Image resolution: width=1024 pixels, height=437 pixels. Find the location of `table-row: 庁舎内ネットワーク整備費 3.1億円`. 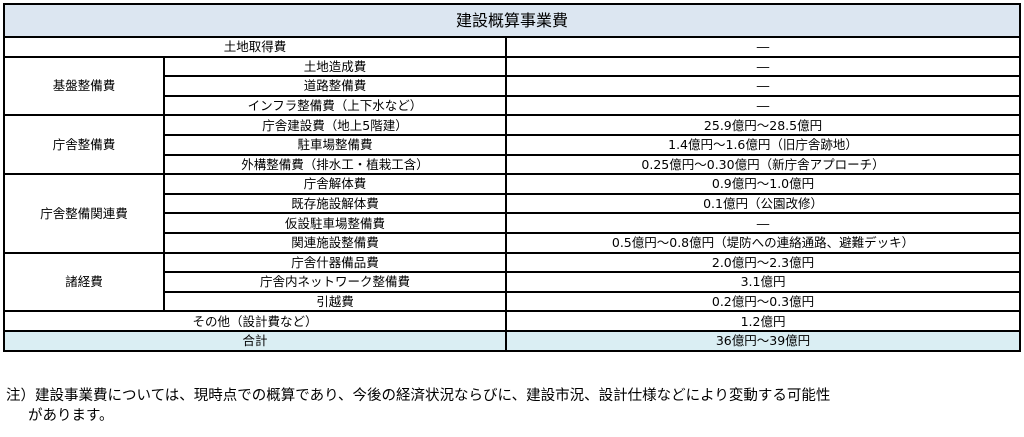

table-row: 庁舎内ネットワーク整備費 3.1億円 is located at coordinates (513, 282).